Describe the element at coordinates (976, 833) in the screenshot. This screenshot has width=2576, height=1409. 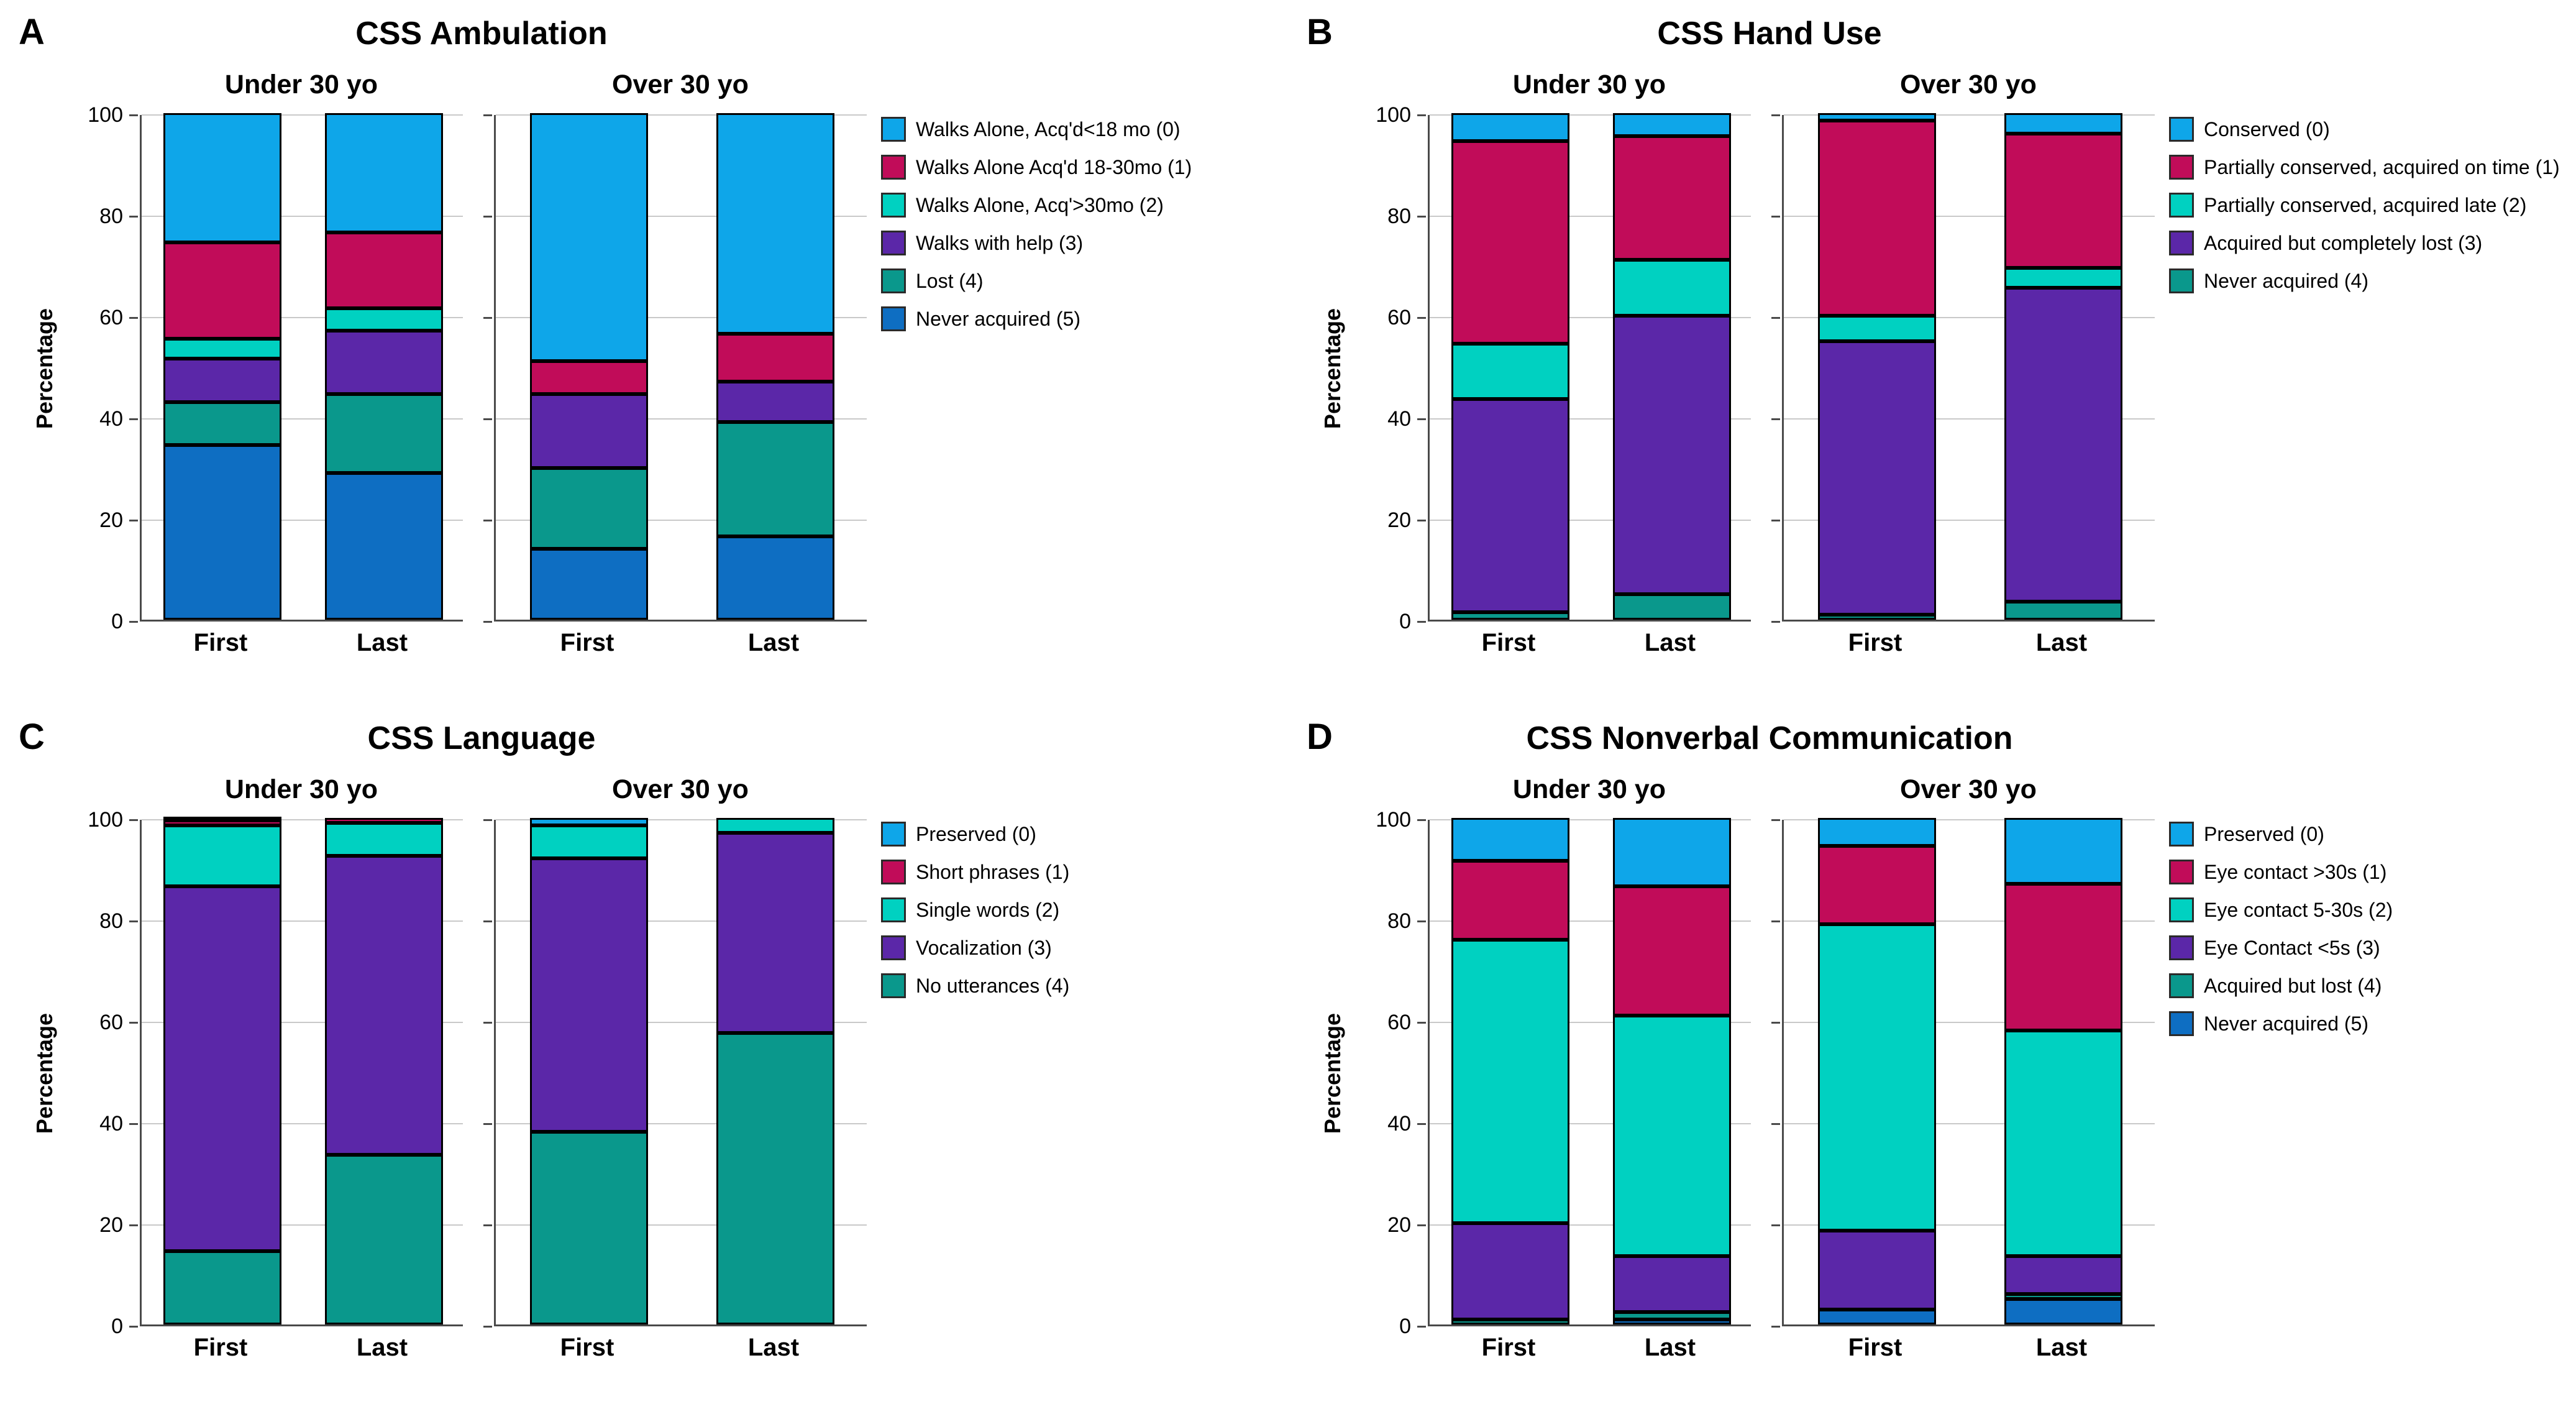
I see `legend-label: Preserved (0)` at that location.